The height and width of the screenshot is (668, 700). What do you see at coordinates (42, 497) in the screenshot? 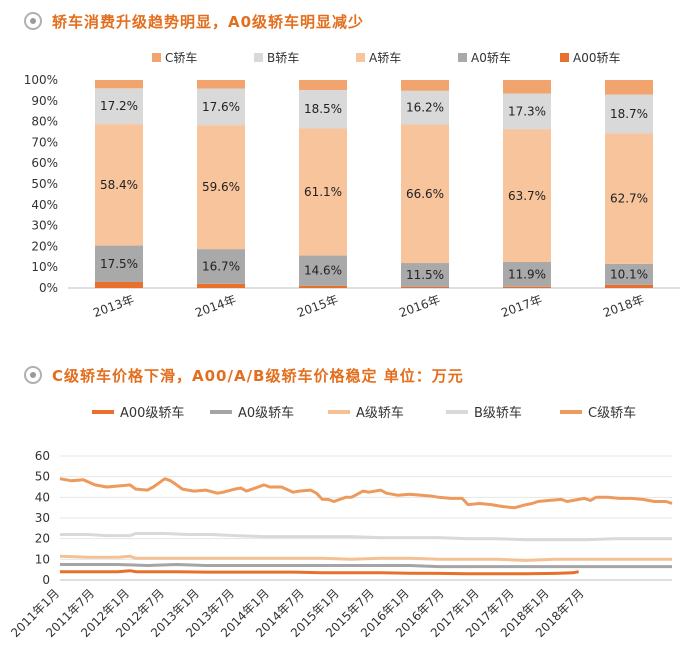
I see `y-tick-label: 40` at bounding box center [42, 497].